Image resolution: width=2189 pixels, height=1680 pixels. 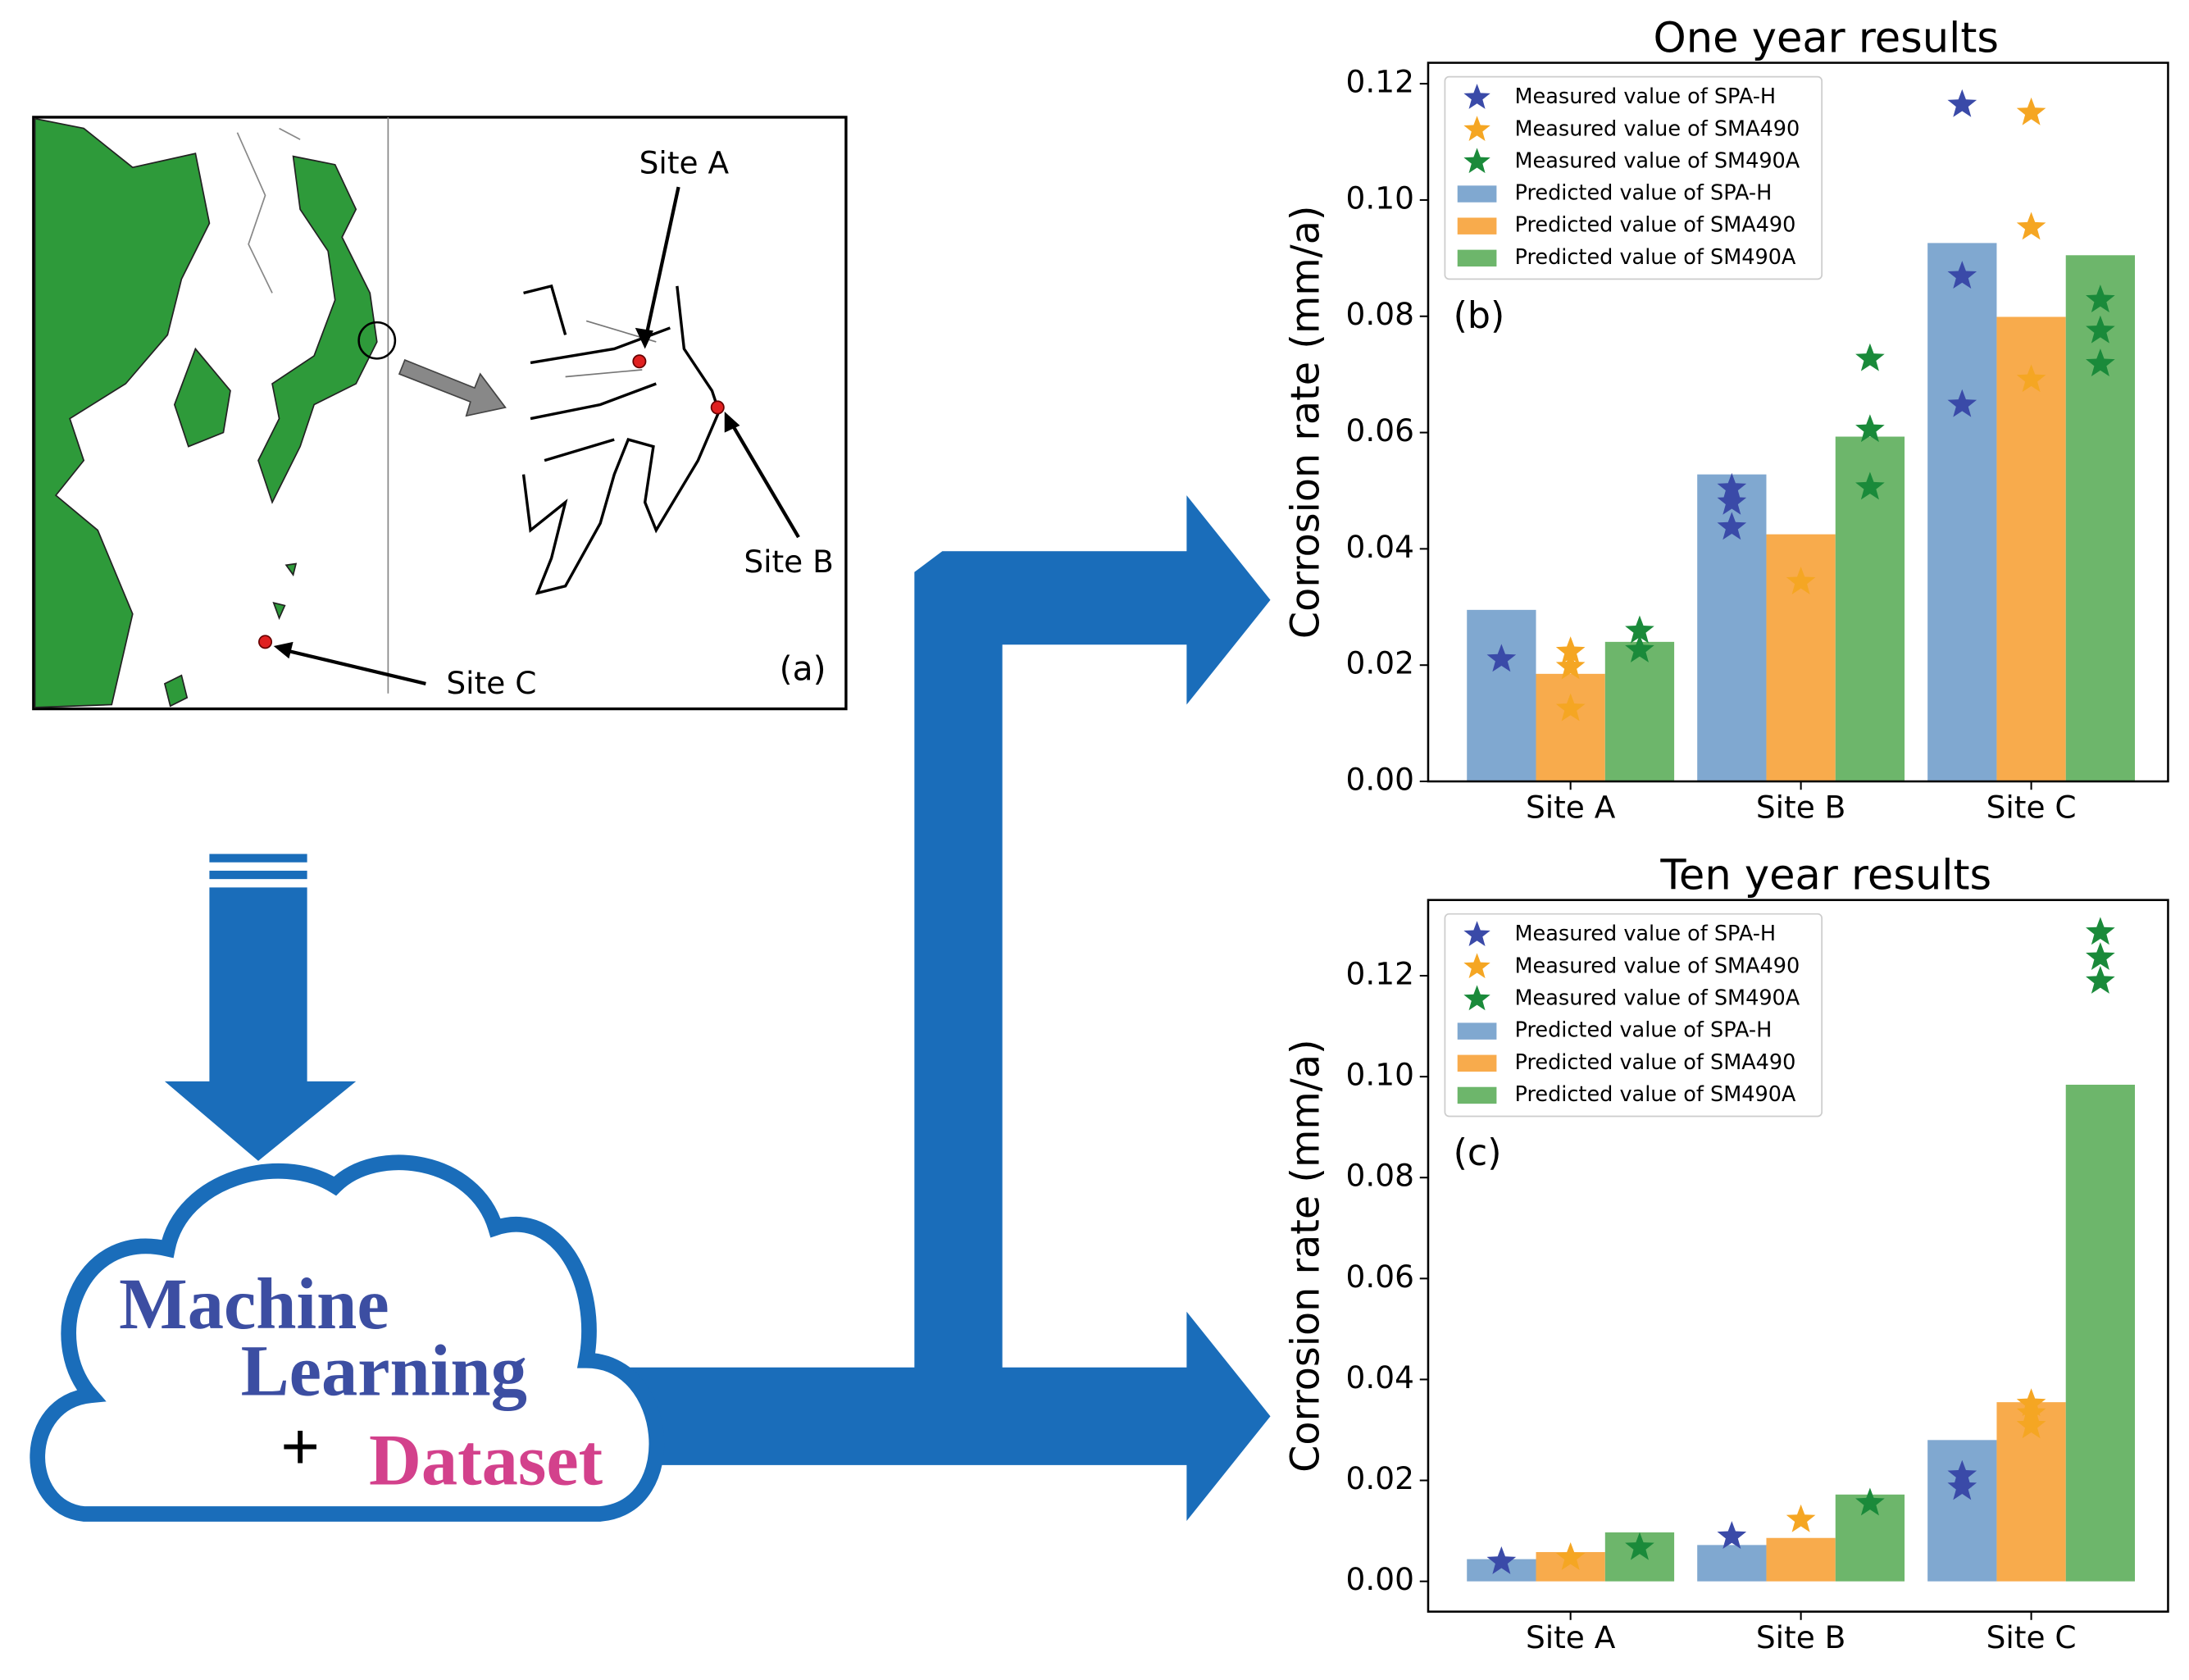 I want to click on site-label: Site B, so click(x=789, y=562).